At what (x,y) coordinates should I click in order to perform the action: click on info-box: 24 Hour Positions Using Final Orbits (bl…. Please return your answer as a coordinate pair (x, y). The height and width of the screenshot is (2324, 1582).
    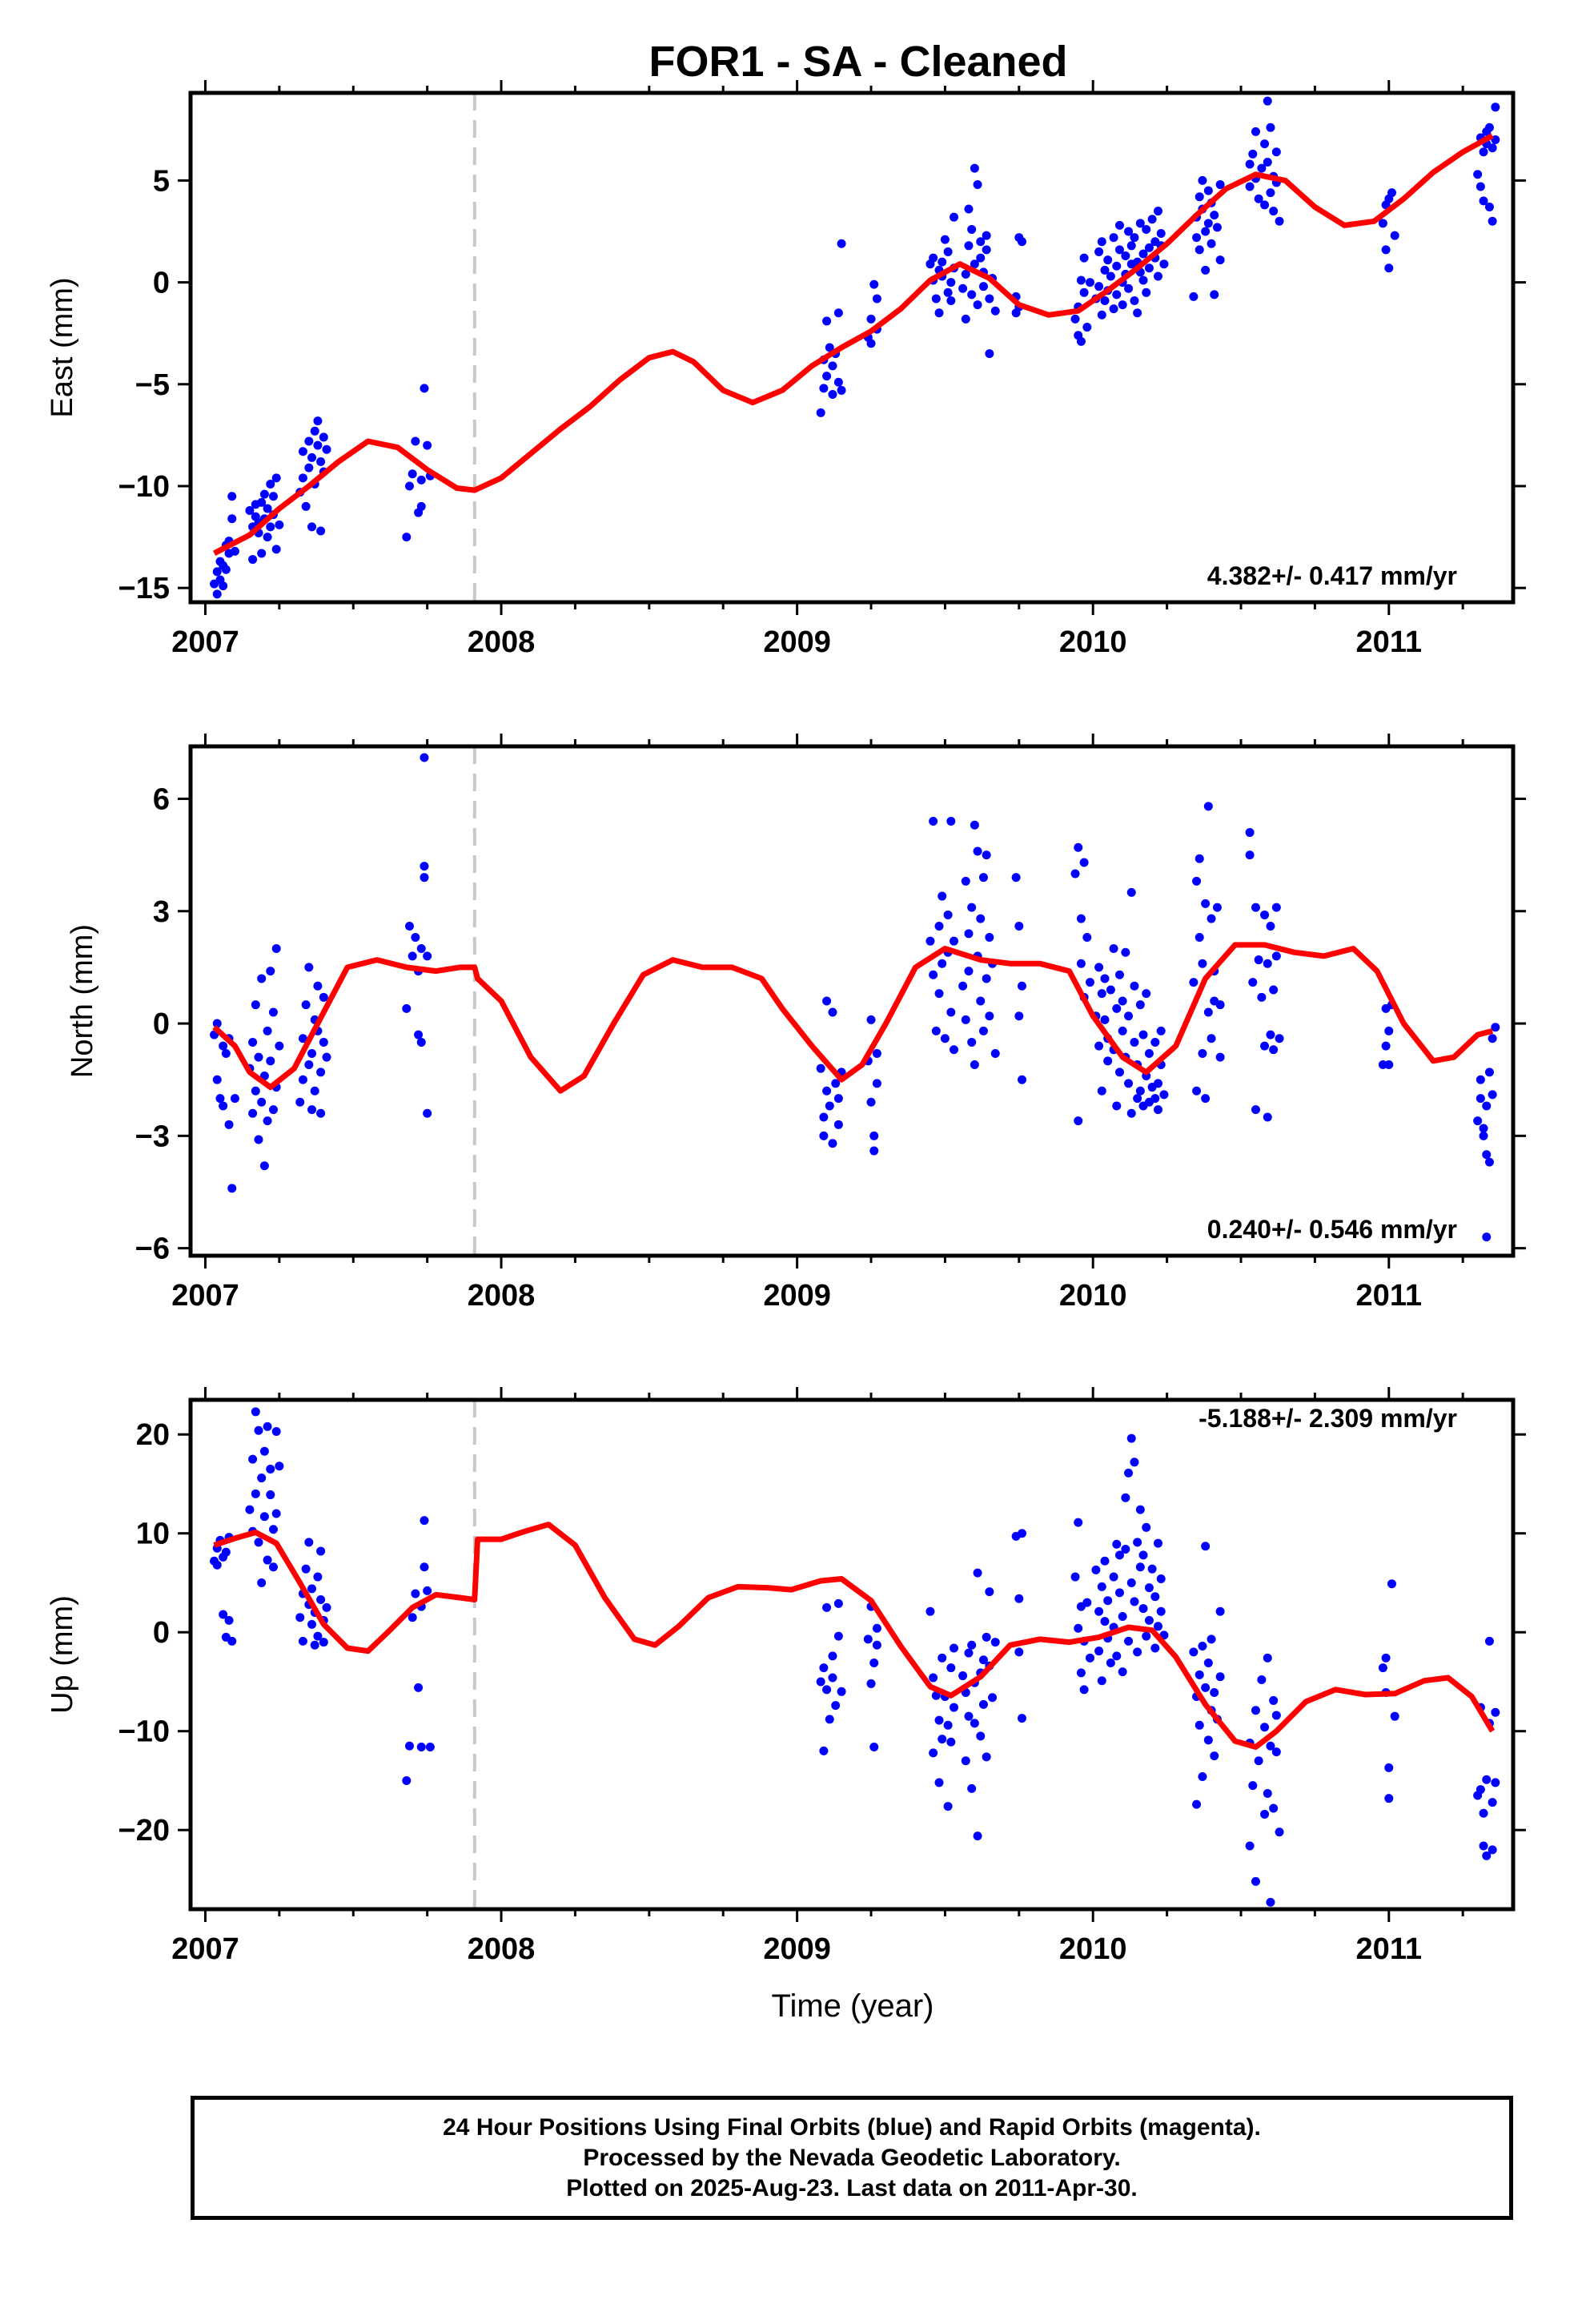
    Looking at the image, I should click on (852, 2158).